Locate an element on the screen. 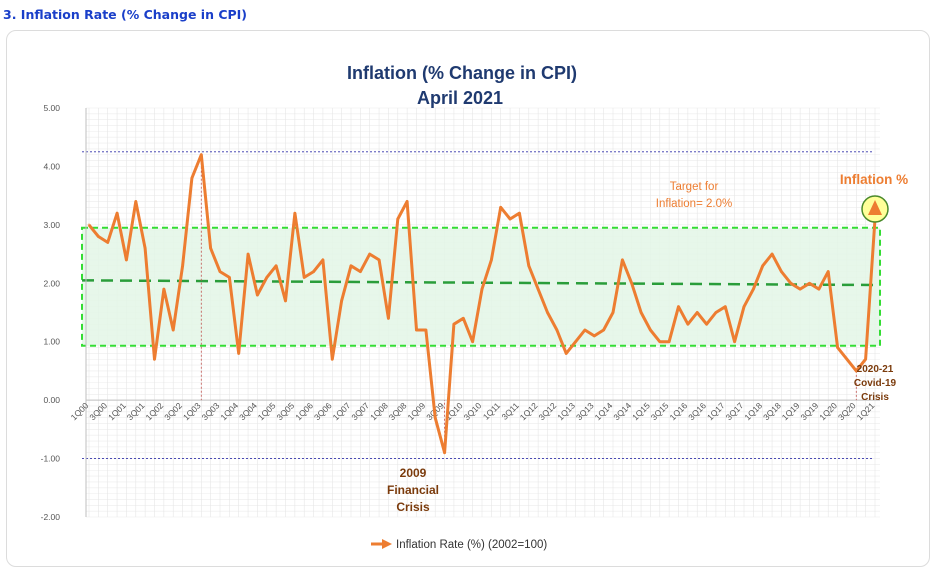  legend-label: Inflation Rate (%) (2002=100) is located at coordinates (471, 545).